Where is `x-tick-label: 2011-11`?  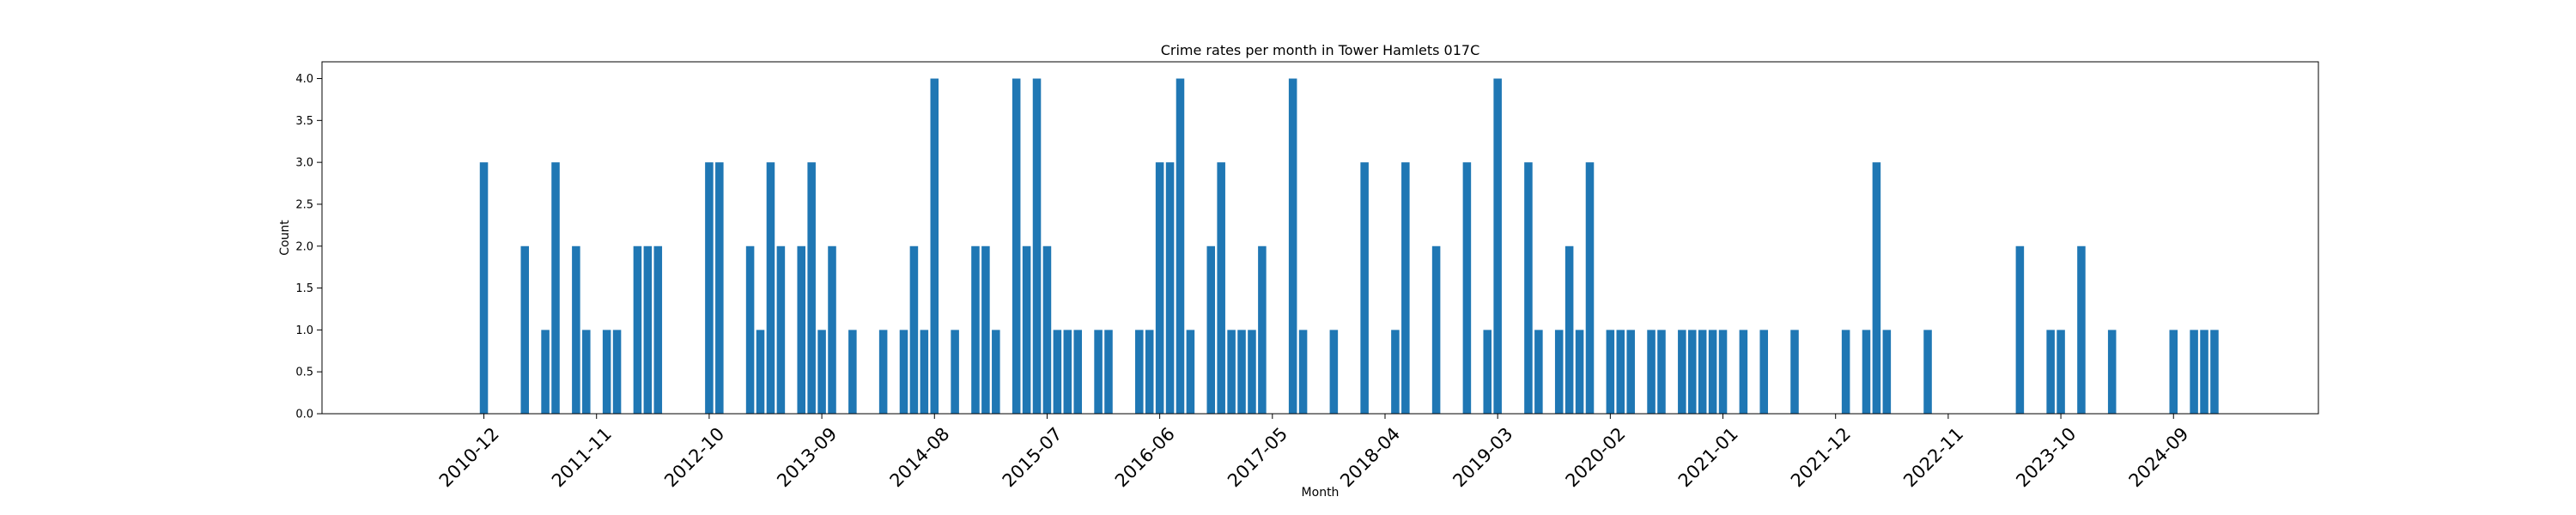
x-tick-label: 2011-11 is located at coordinates (582, 457).